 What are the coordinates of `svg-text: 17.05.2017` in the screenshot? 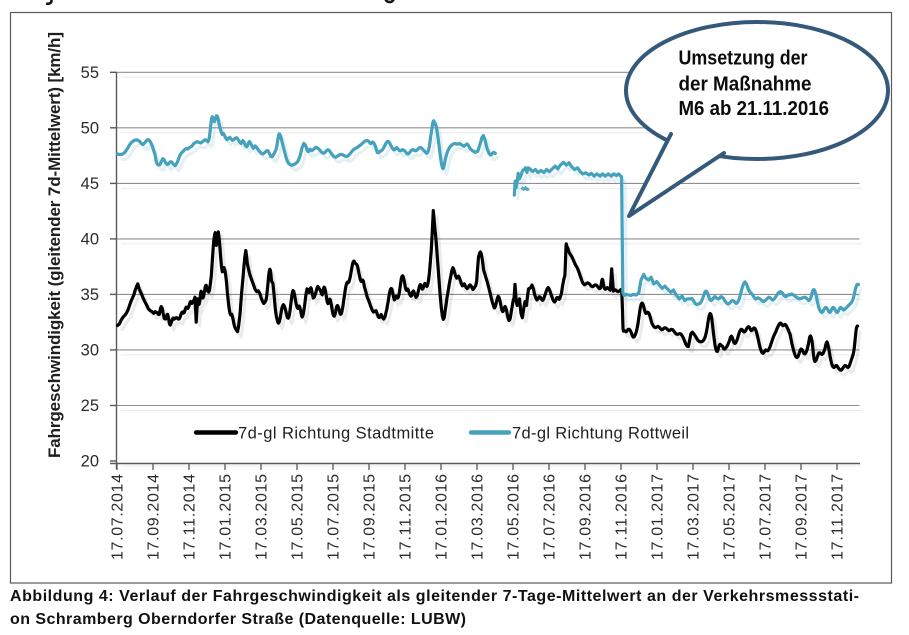 It's located at (730, 517).